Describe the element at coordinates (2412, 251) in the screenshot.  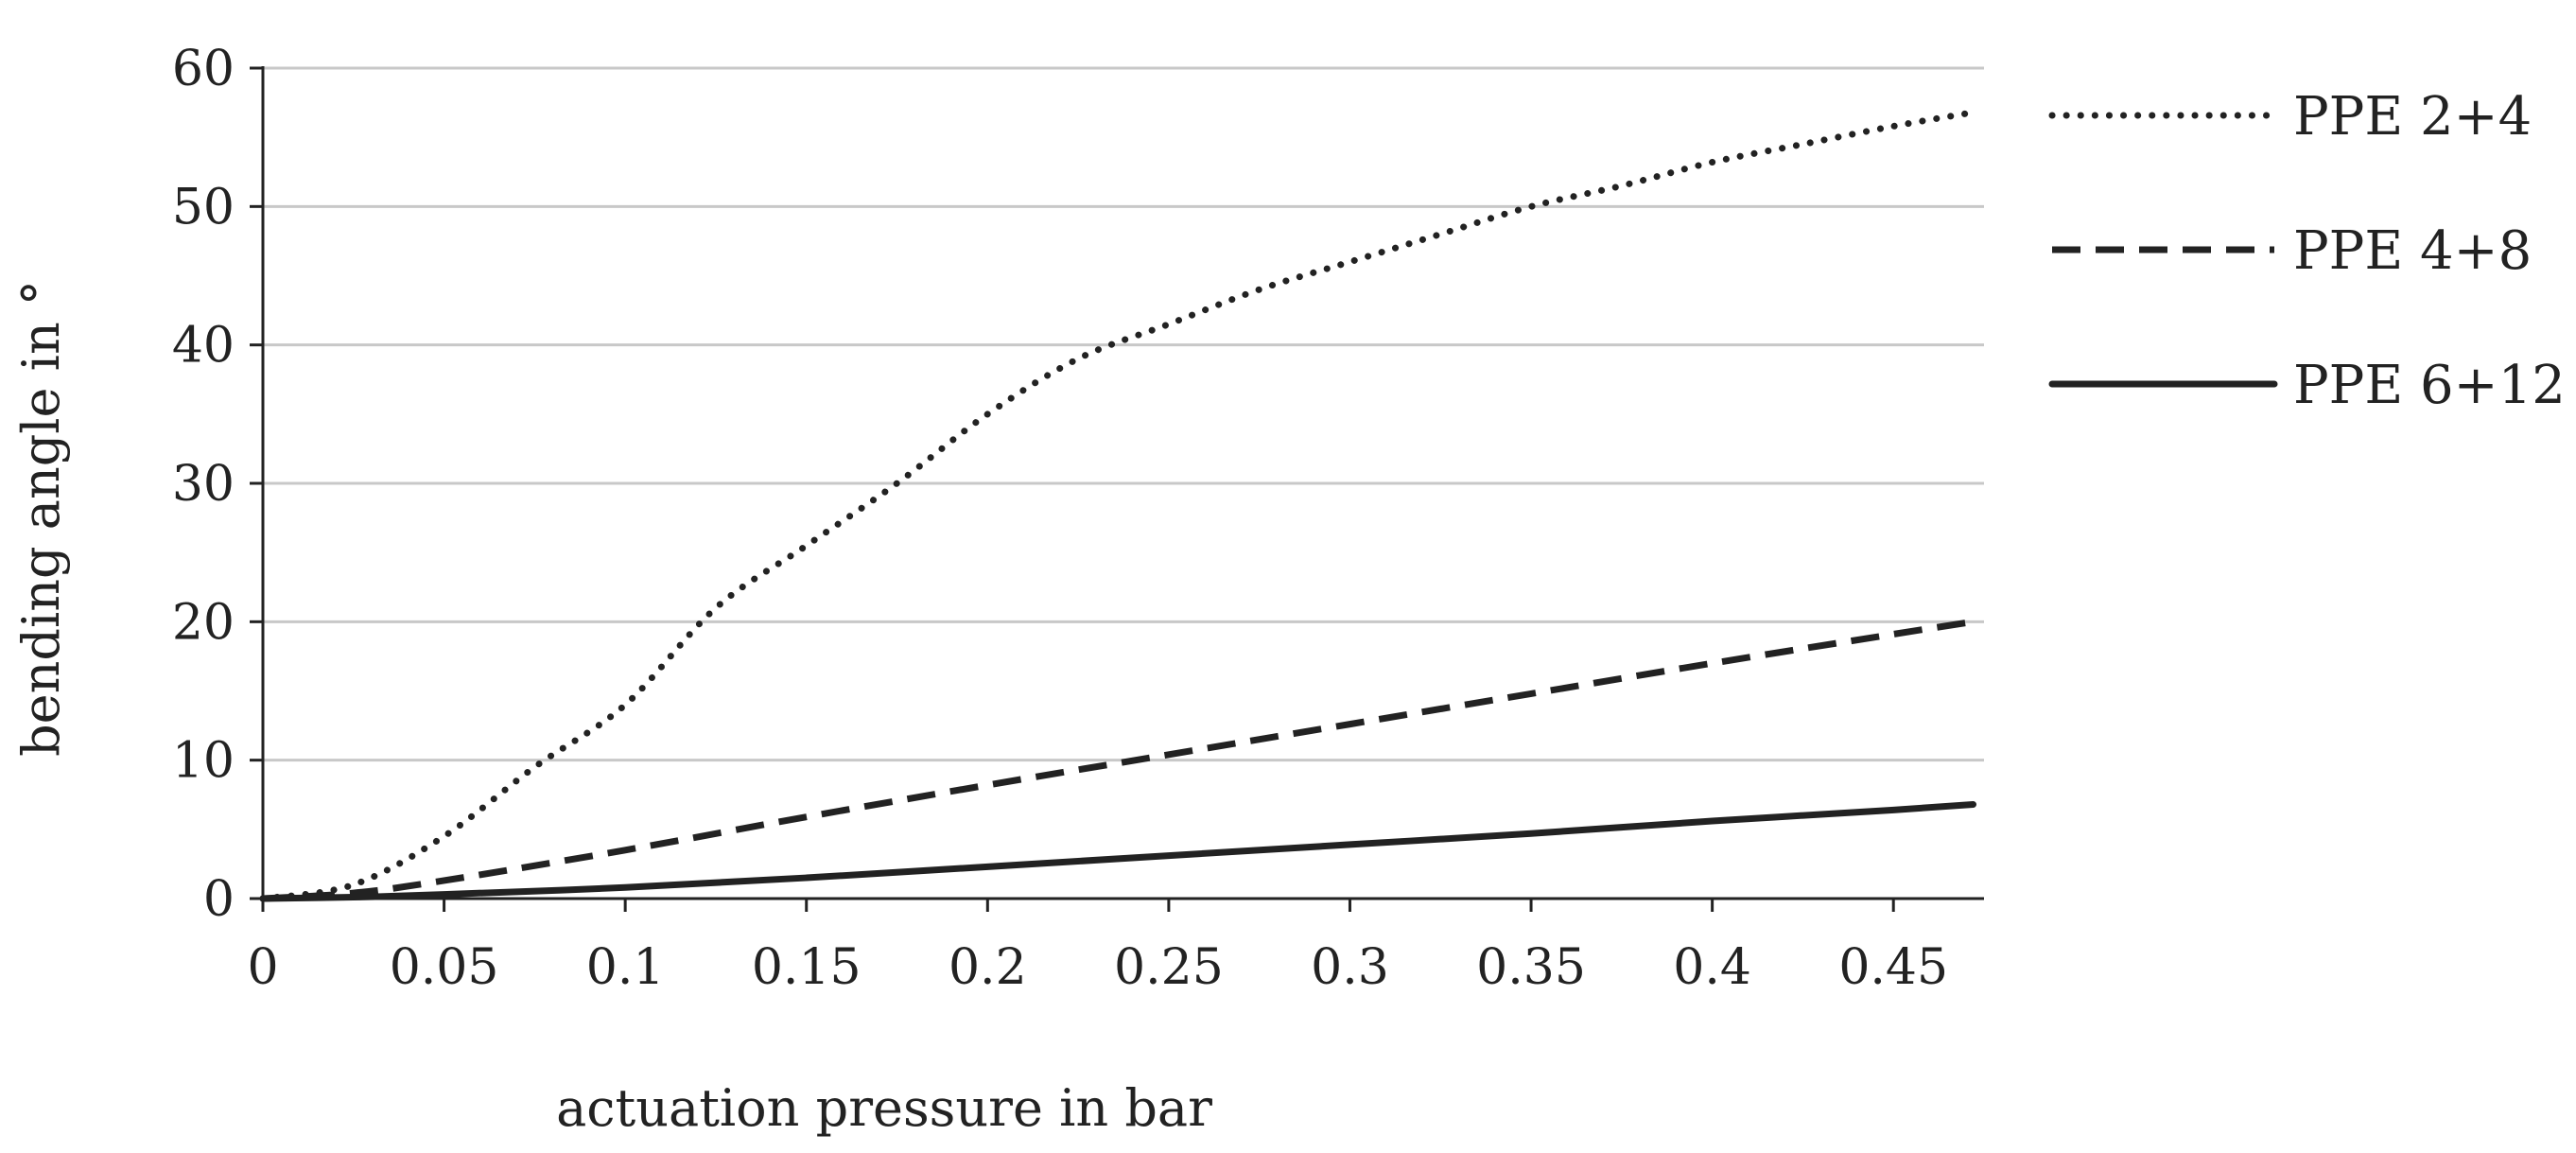
I see `legend-label: PPE 4+8` at that location.